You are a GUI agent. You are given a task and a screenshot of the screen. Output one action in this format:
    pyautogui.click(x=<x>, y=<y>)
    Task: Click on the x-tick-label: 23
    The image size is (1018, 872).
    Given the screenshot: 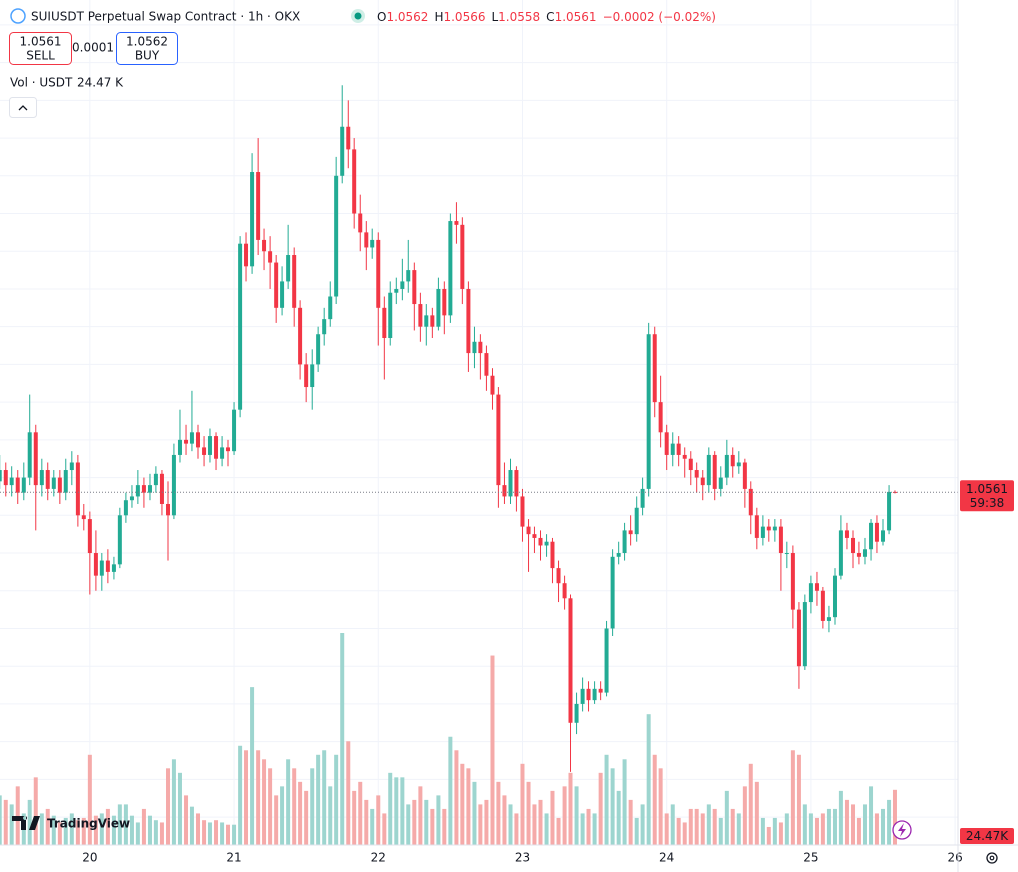 What is the action you would take?
    pyautogui.click(x=522, y=858)
    